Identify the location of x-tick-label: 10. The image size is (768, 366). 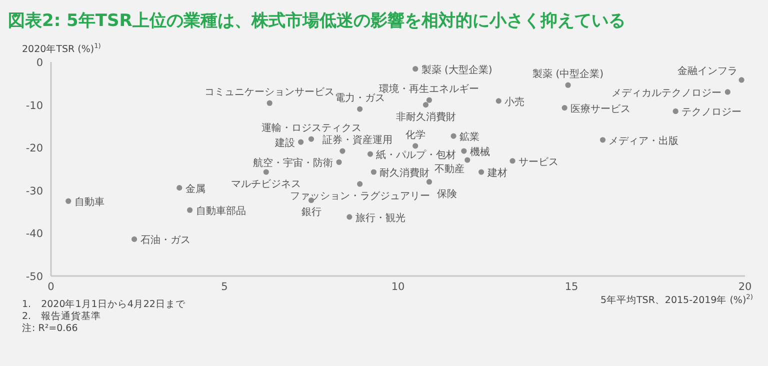
(398, 287).